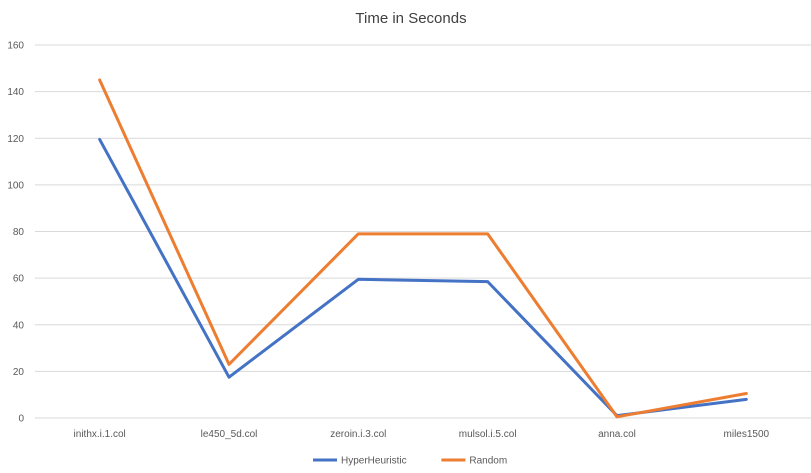 Image resolution: width=811 pixels, height=473 pixels. What do you see at coordinates (19, 372) in the screenshot?
I see `y-tick-label: 20` at bounding box center [19, 372].